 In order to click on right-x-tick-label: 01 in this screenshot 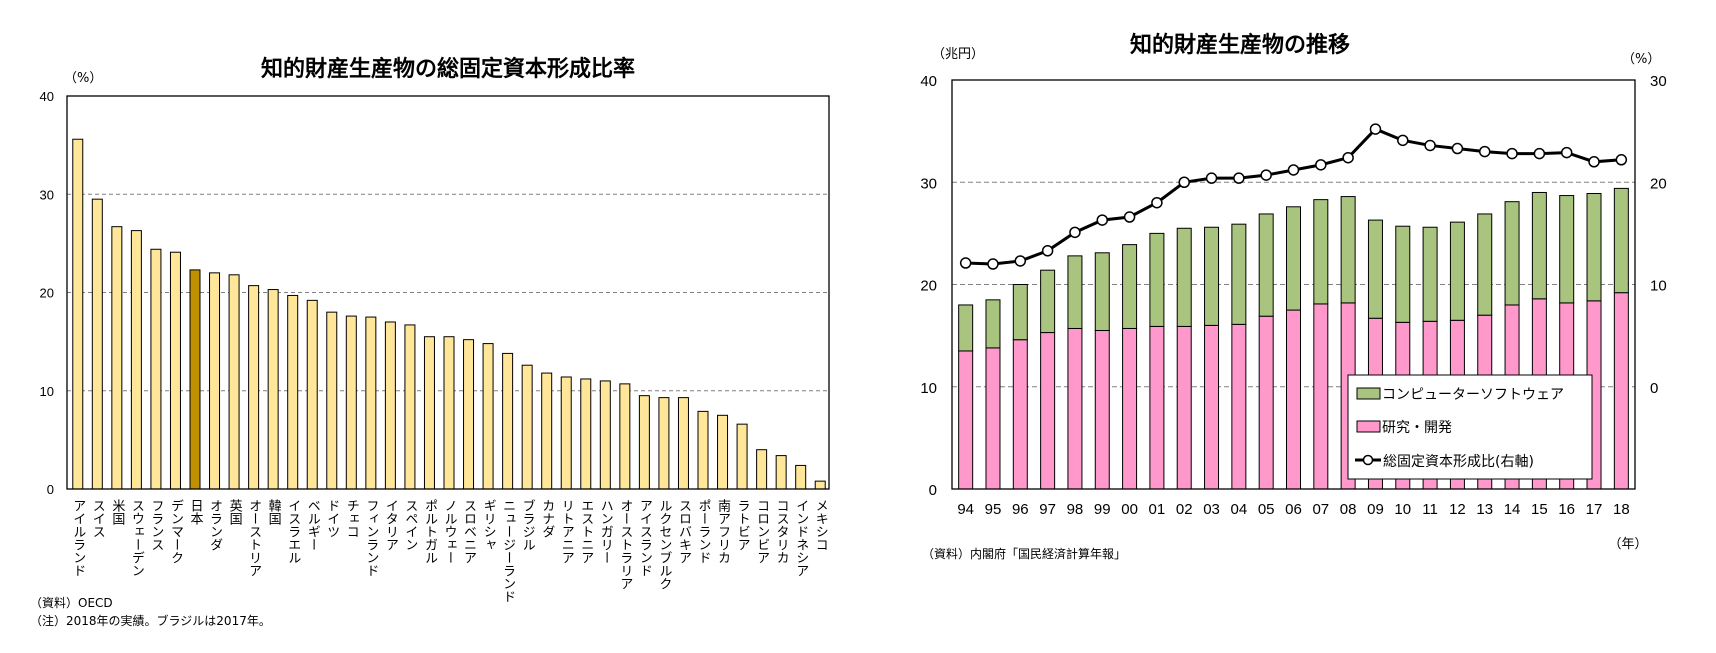, I will do `click(1157, 509)`.